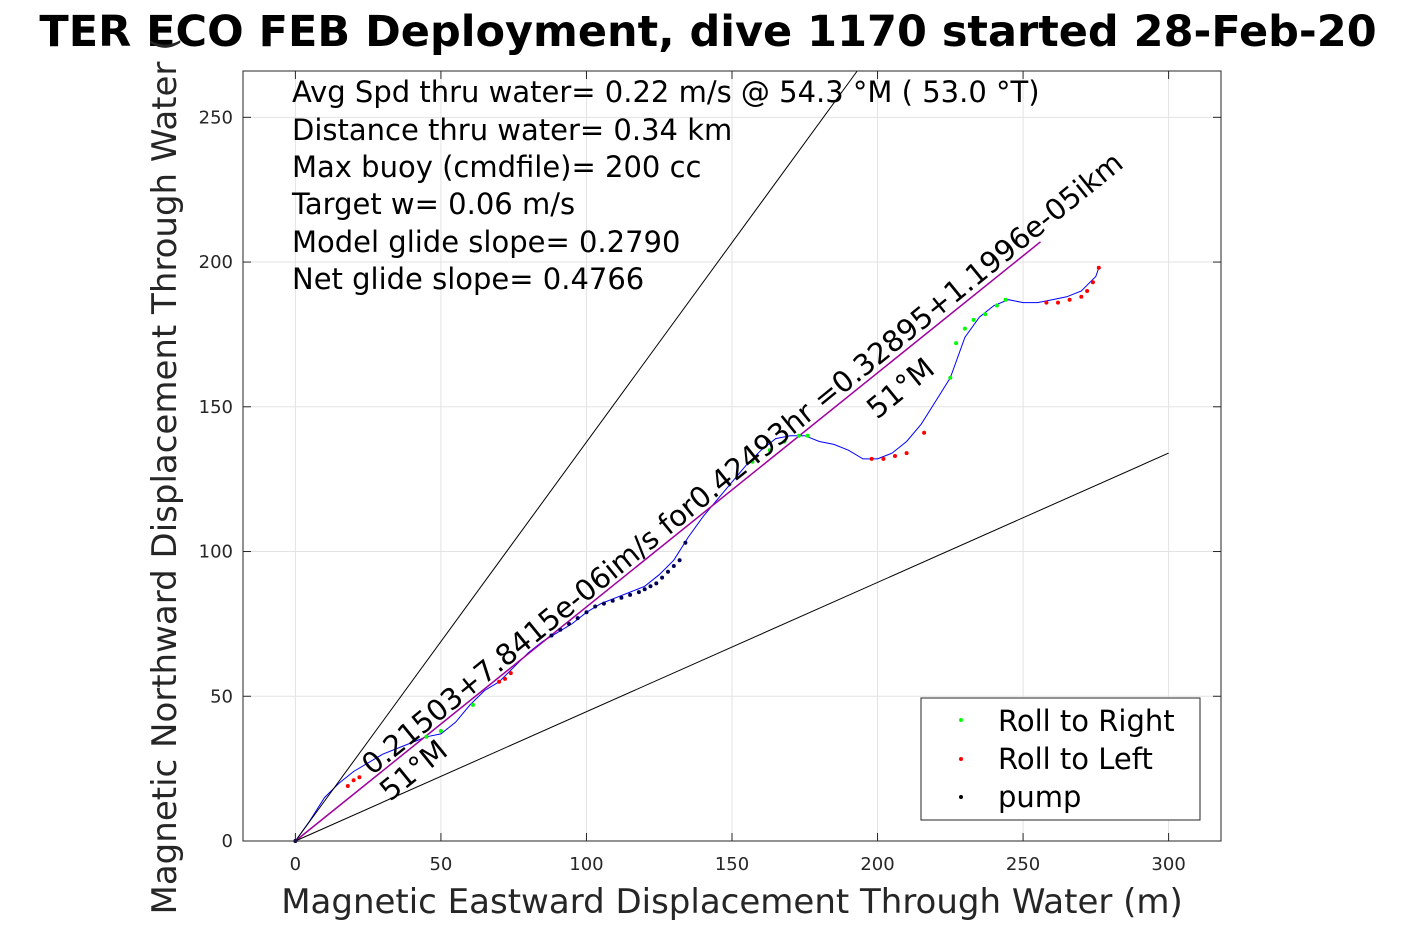 The height and width of the screenshot is (945, 1417). I want to click on legend-label-pump: pump, so click(1039, 797).